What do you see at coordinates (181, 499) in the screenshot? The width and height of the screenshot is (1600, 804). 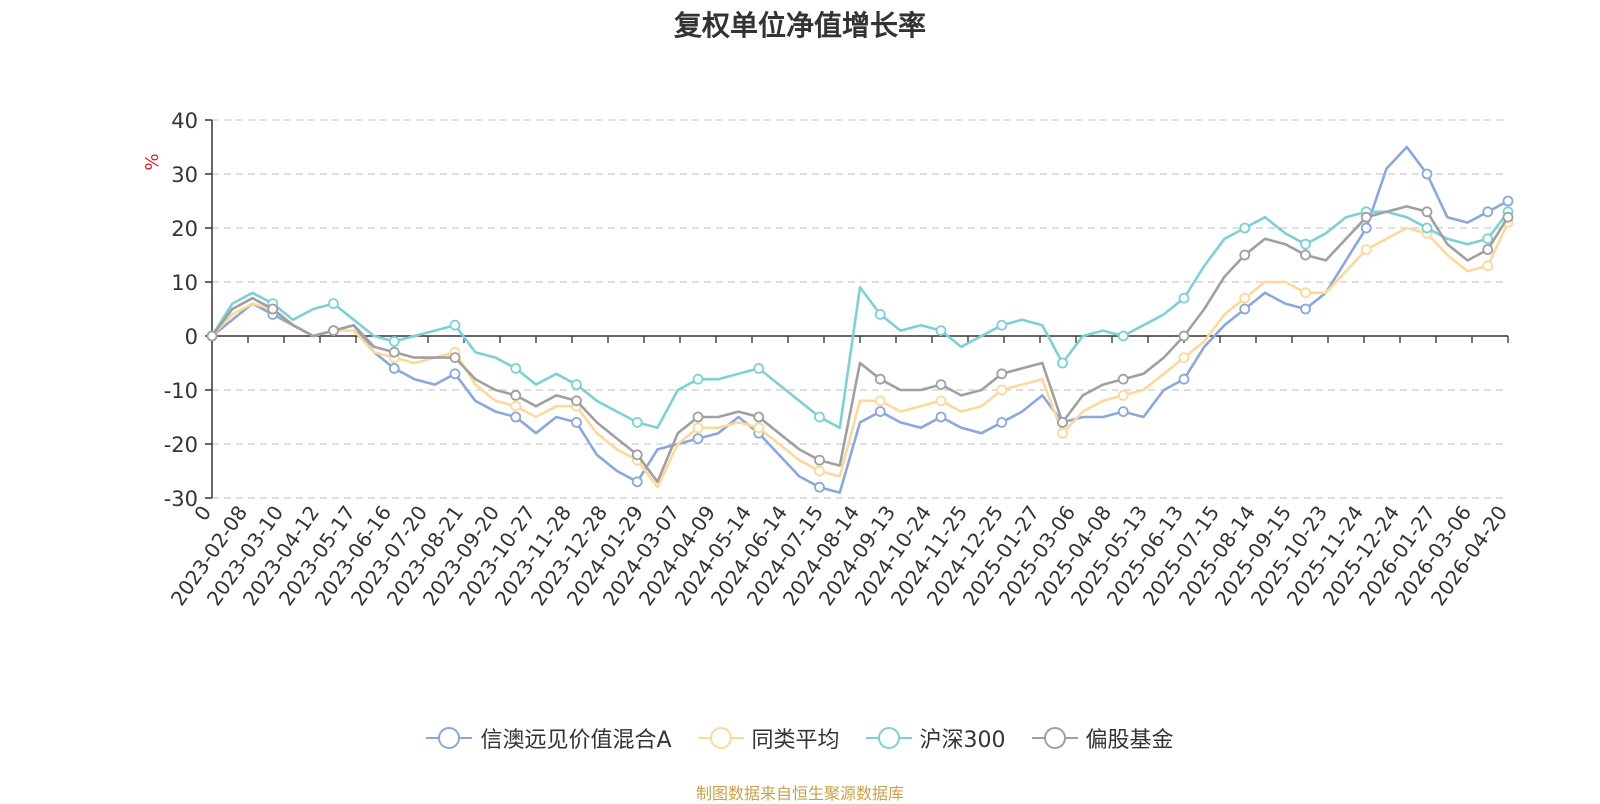 I see `y-tick-label: -30` at bounding box center [181, 499].